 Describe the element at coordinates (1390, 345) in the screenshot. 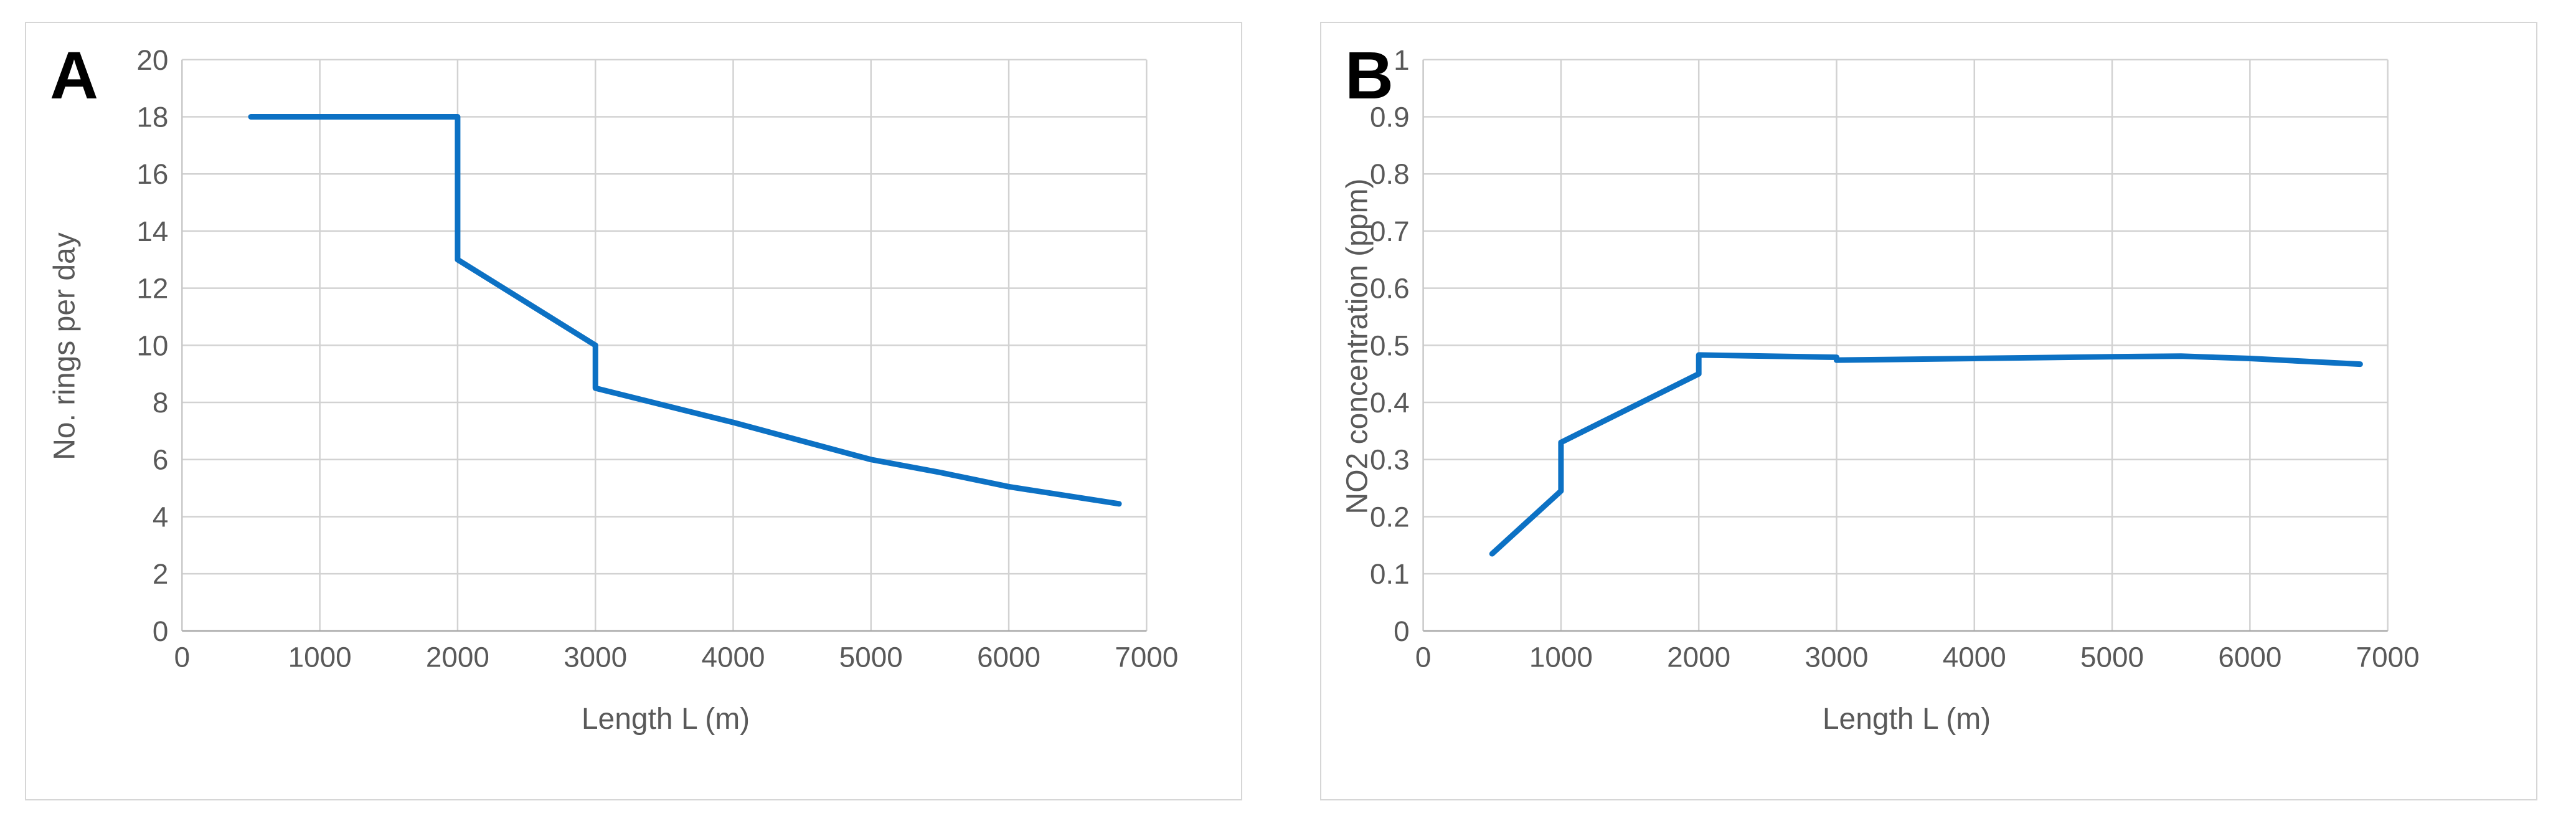

I see `y-tick-label: 0.5` at that location.